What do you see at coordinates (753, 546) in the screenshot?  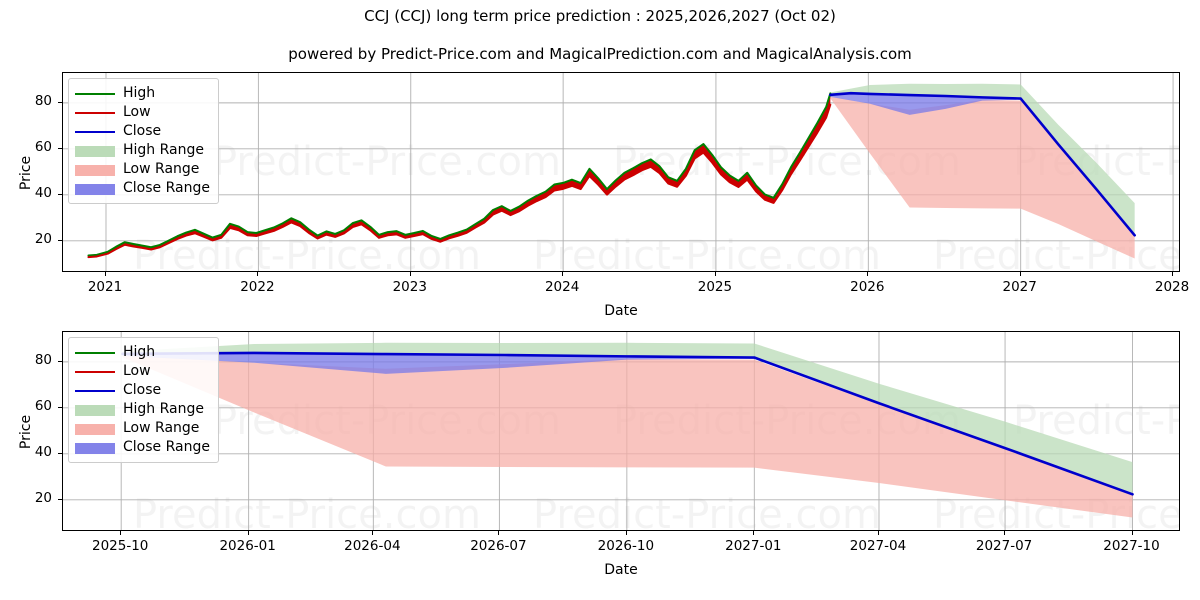 I see `x-tick-label: 2027-01` at bounding box center [753, 546].